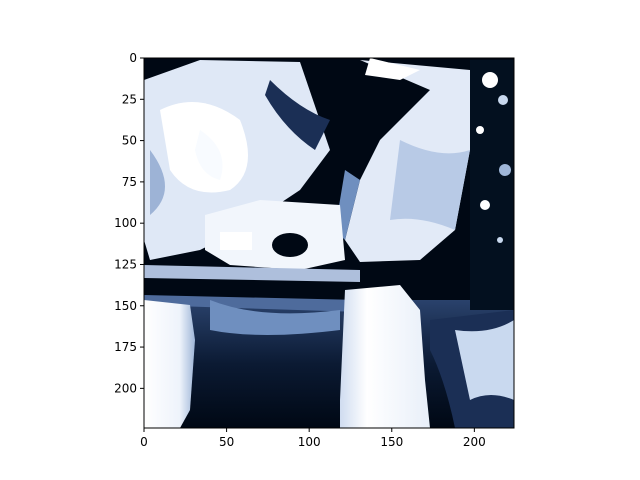  I want to click on y-axis: 0 25 50 75 100 125 150 175 200, so click(129, 223).